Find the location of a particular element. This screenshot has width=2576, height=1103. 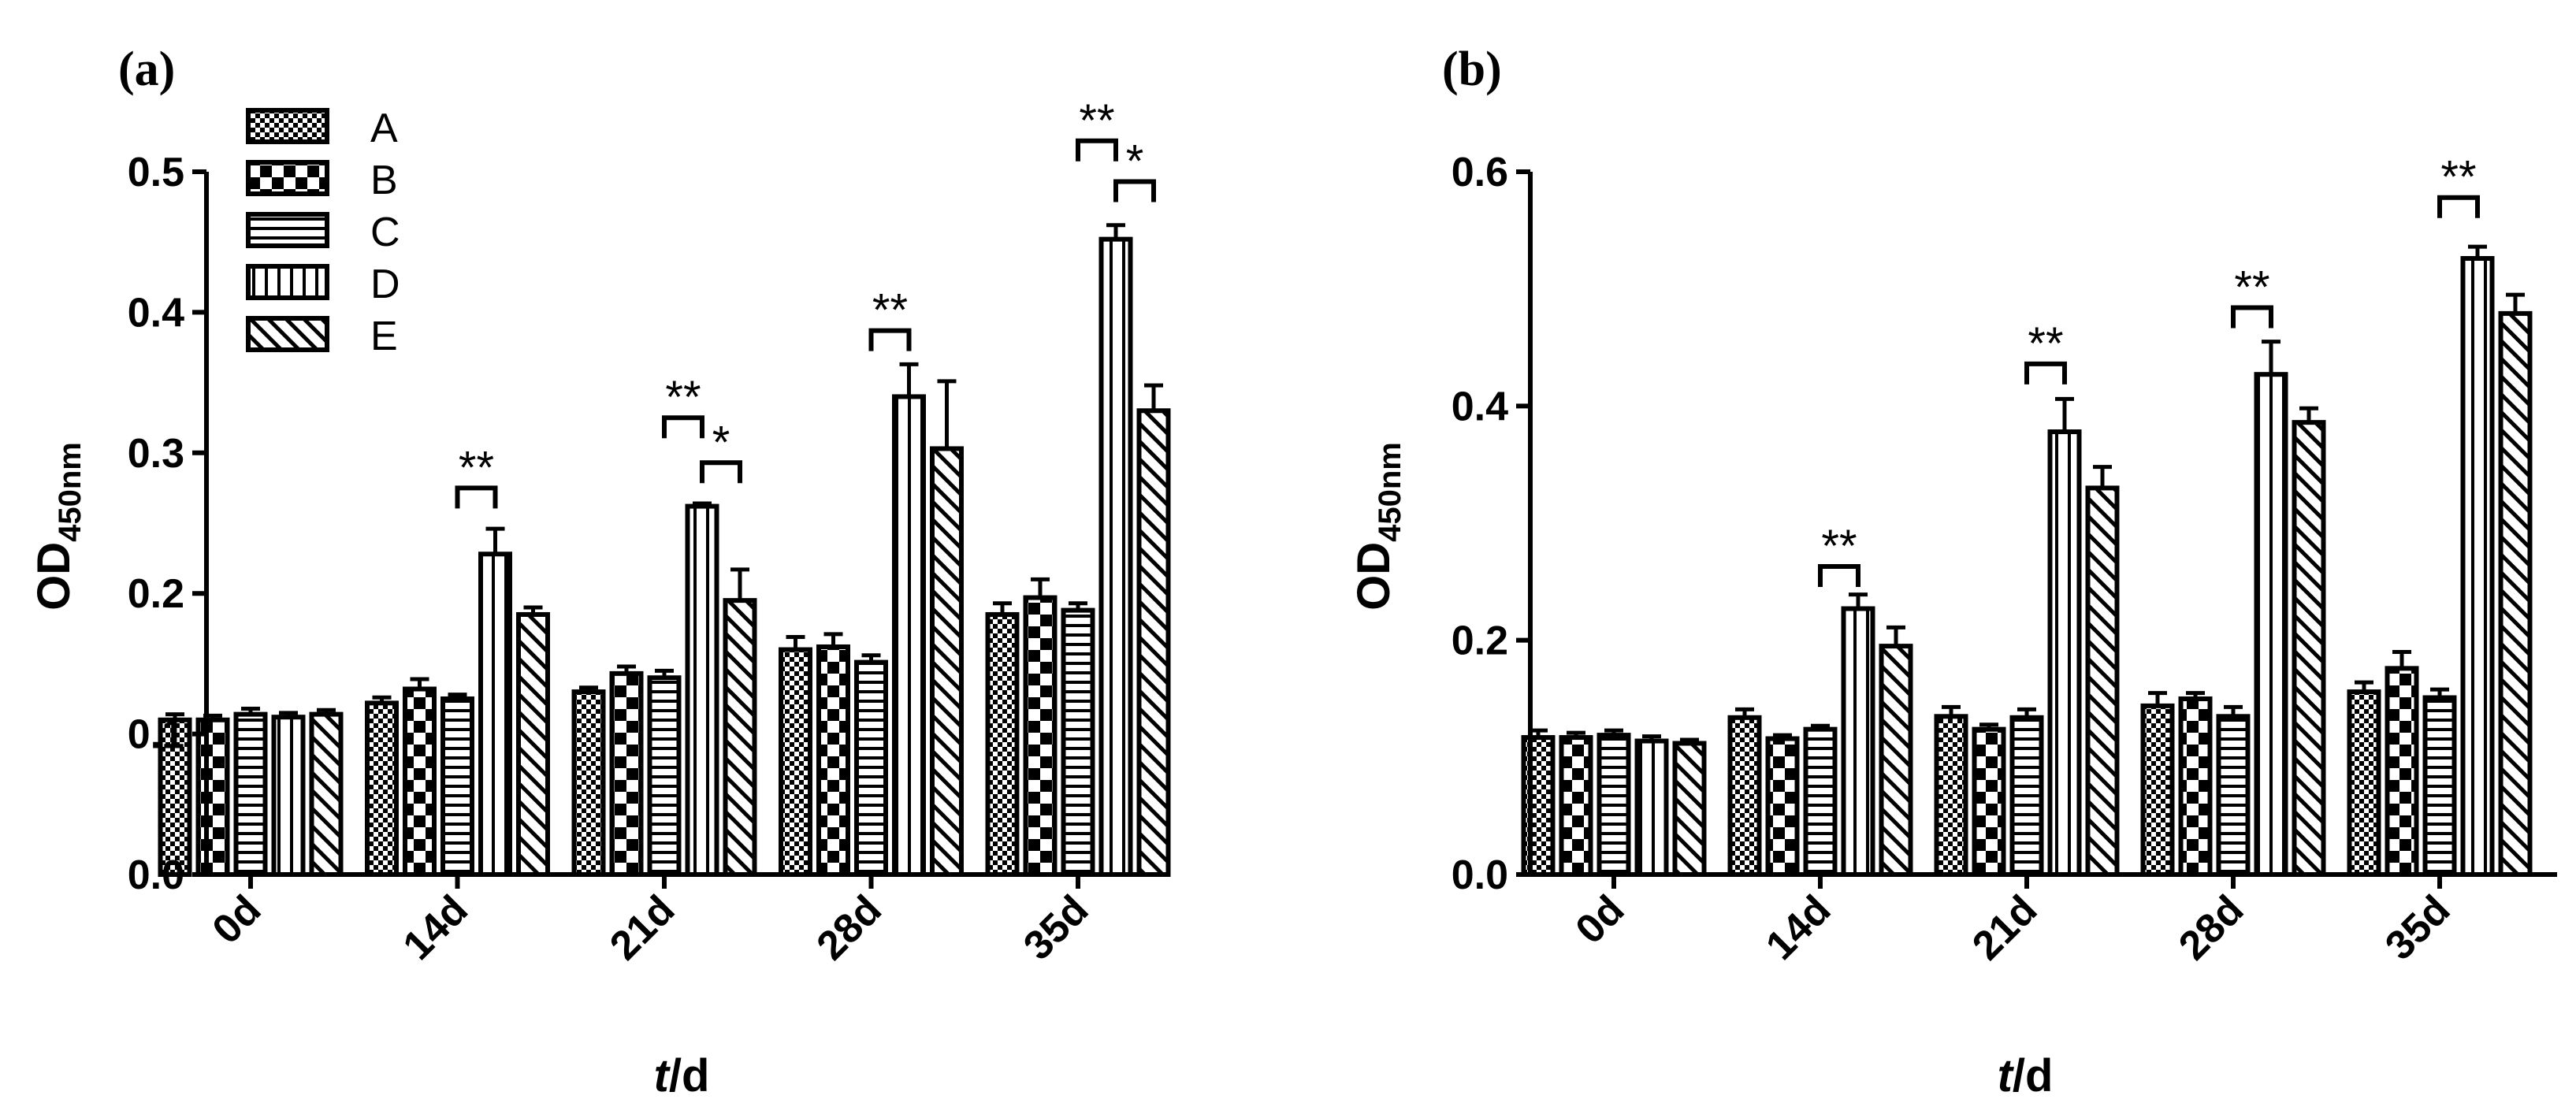

x-tick-label: 0d is located at coordinates (237, 919).